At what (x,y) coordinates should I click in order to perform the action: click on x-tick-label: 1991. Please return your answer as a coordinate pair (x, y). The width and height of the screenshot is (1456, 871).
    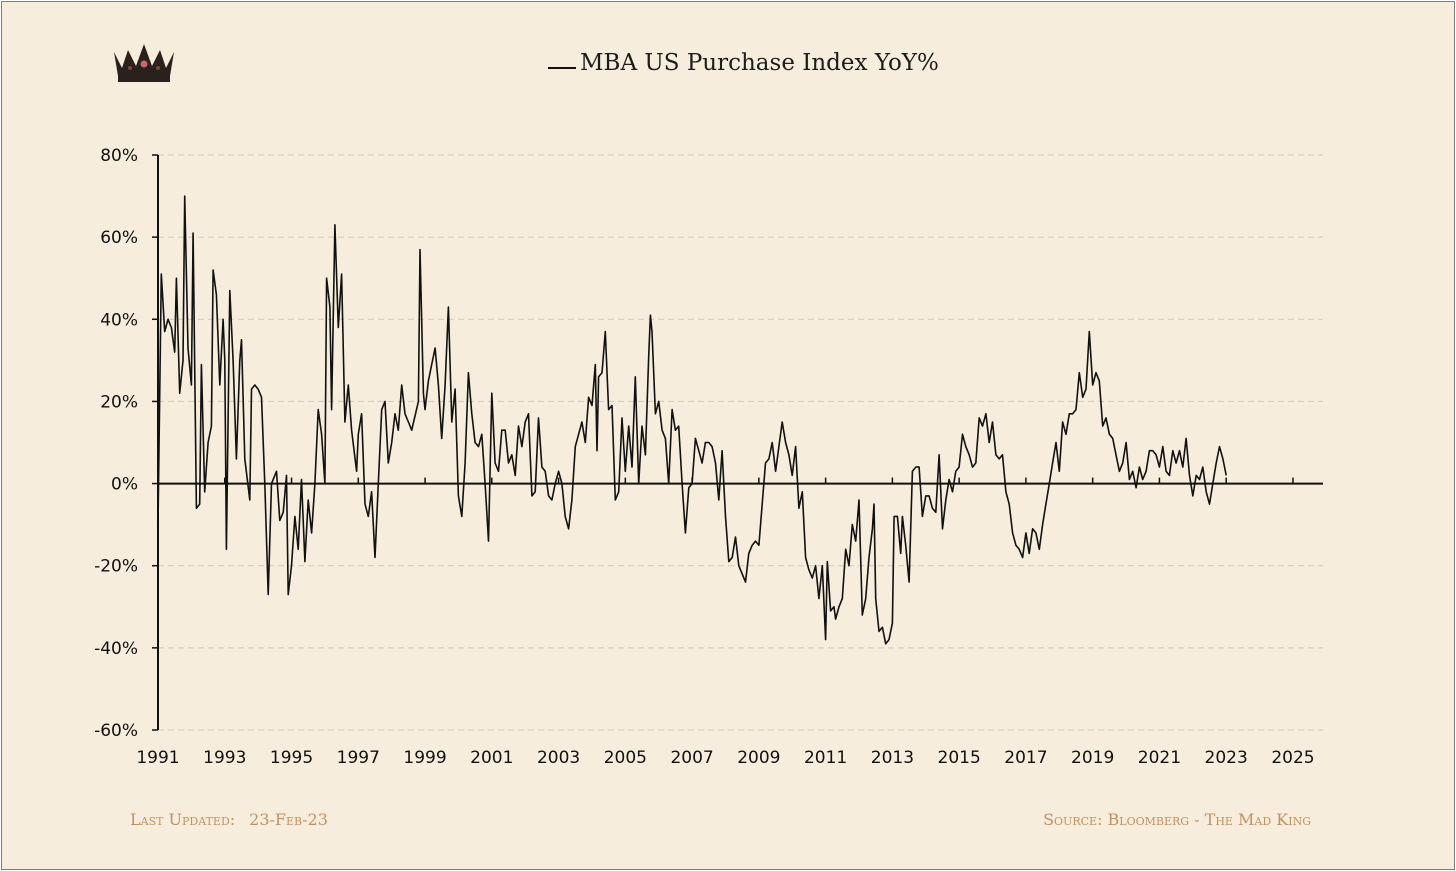
    Looking at the image, I should click on (157, 758).